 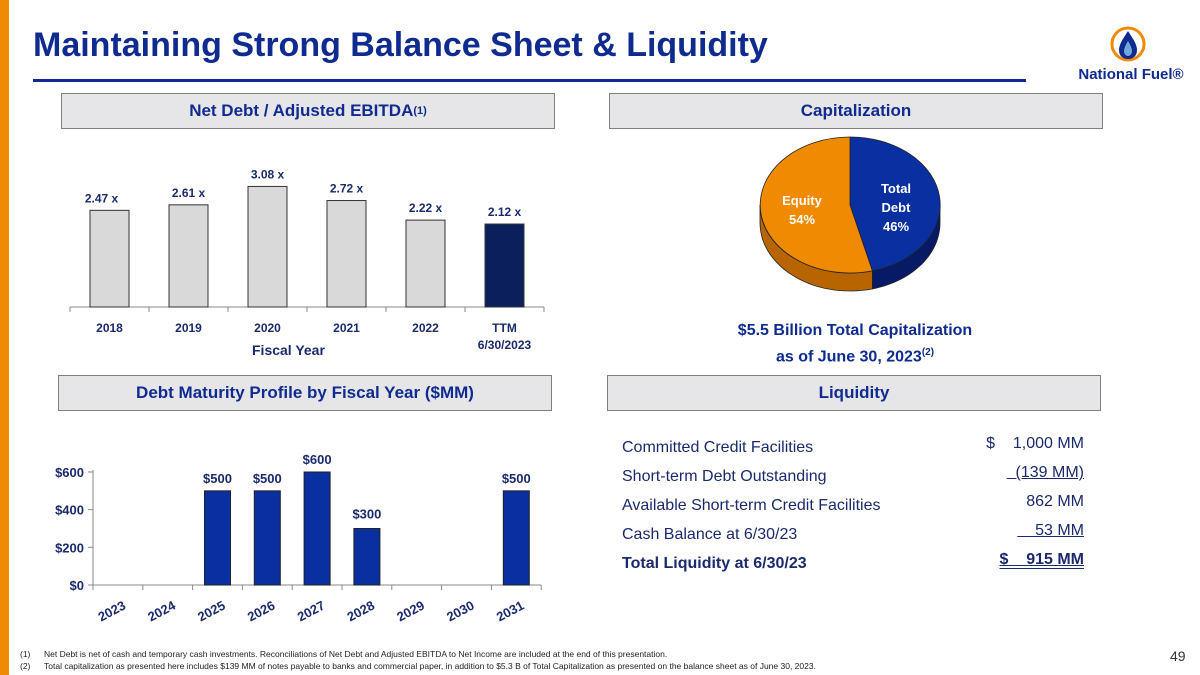 I want to click on footnote-number: (1), so click(x=25, y=654).